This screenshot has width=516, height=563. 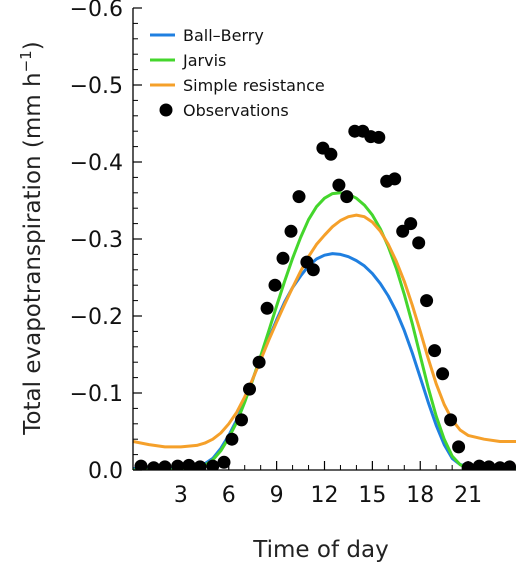 I want to click on x-tick-label: 21, so click(x=468, y=495).